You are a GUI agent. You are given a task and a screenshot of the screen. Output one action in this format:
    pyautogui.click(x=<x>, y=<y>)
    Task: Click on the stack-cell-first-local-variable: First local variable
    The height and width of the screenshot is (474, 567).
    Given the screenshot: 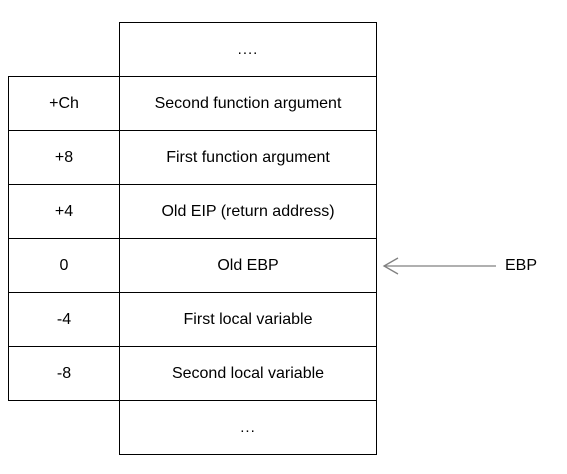 What is the action you would take?
    pyautogui.click(x=248, y=319)
    